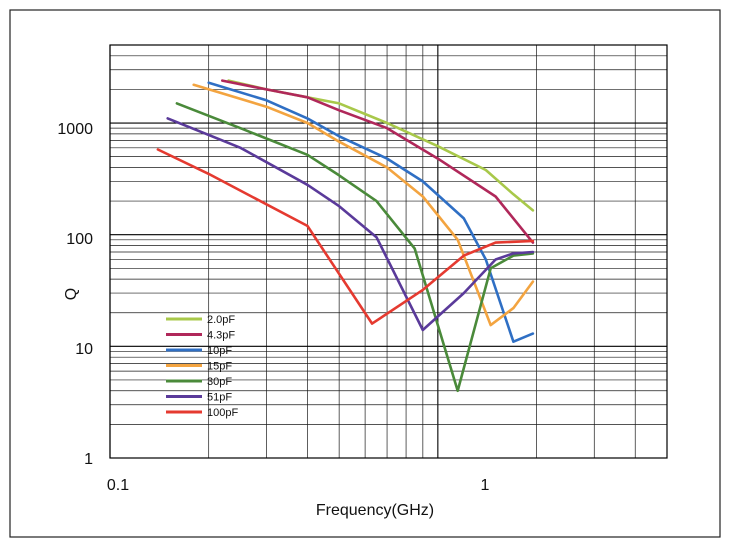 This screenshot has height=546, width=729. What do you see at coordinates (378, 161) in the screenshot?
I see `series-line-4-3pf` at bounding box center [378, 161].